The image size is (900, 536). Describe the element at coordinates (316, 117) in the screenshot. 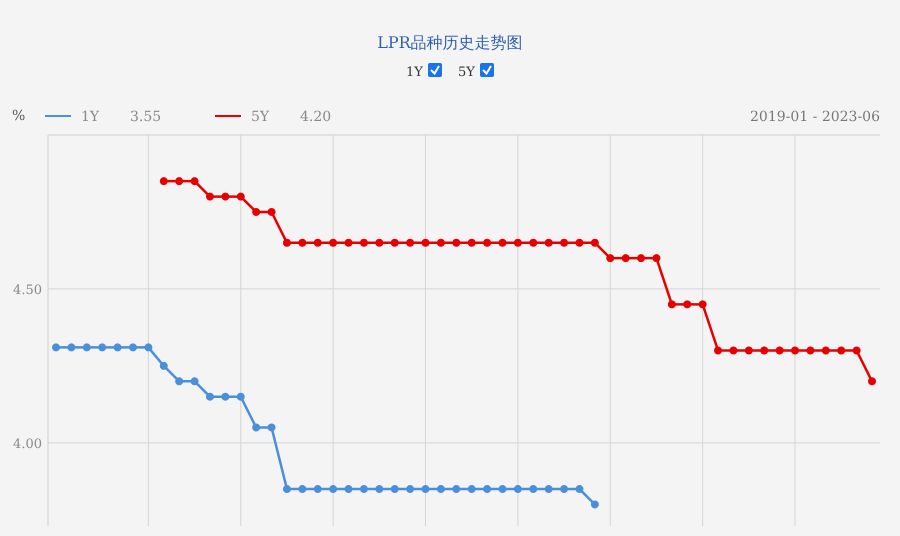

I see `text: 4.20` at that location.